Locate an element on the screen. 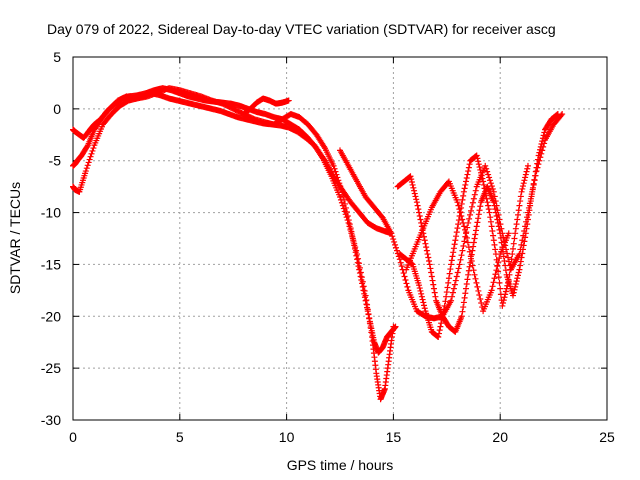 The width and height of the screenshot is (640, 480). x-tick-label: 20 is located at coordinates (500, 437).